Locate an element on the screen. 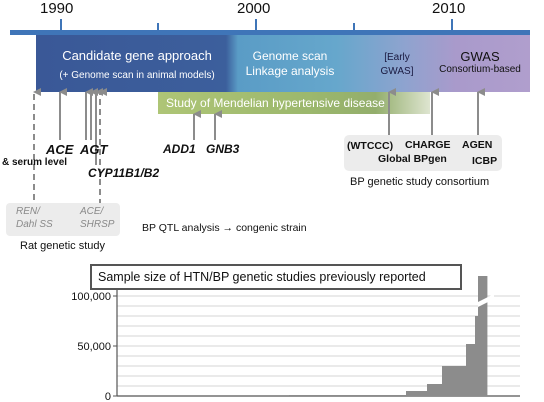 Image resolution: width=544 pixels, height=402 pixels. phase-gwas-line1: GWAS is located at coordinates (480, 56).